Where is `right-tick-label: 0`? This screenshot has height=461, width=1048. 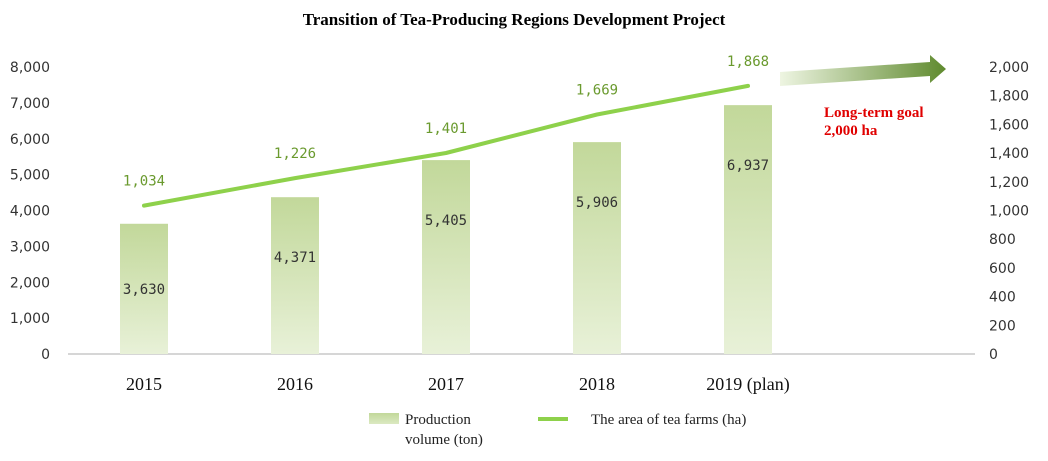 right-tick-label: 0 is located at coordinates (993, 355).